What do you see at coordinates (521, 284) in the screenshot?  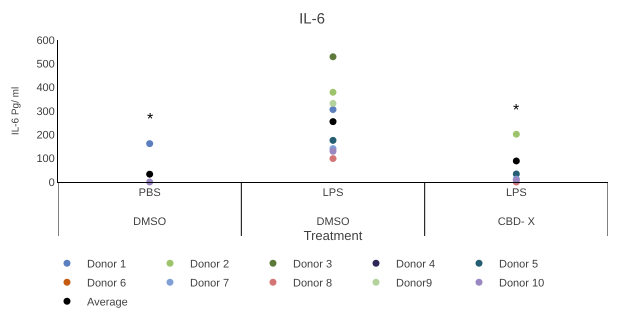 I see `legend-label: Donor 10` at bounding box center [521, 284].